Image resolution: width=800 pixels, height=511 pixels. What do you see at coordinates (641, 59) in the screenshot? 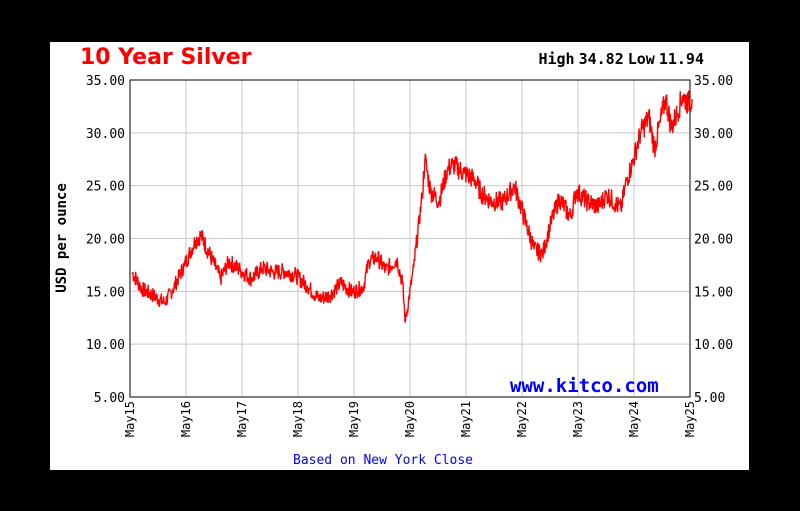
I see `low-label: Low` at bounding box center [641, 59].